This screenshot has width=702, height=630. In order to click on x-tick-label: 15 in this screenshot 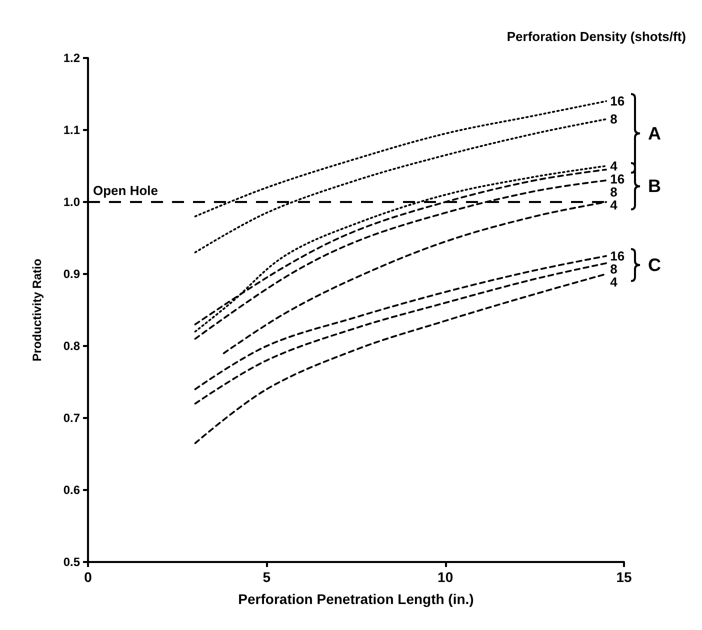, I will do `click(624, 577)`.